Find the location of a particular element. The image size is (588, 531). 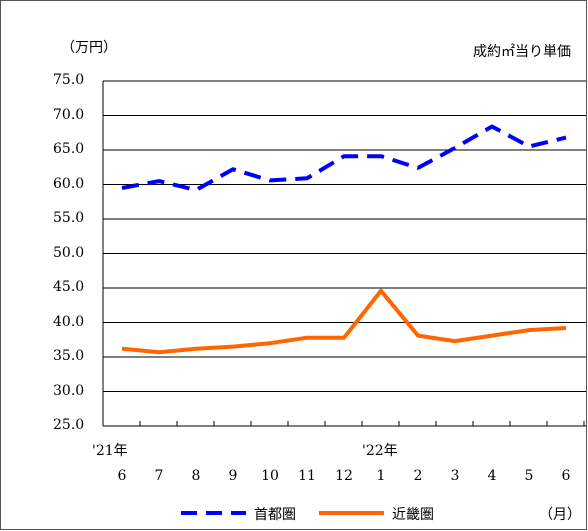

x-tick-label: 8 is located at coordinates (196, 476).